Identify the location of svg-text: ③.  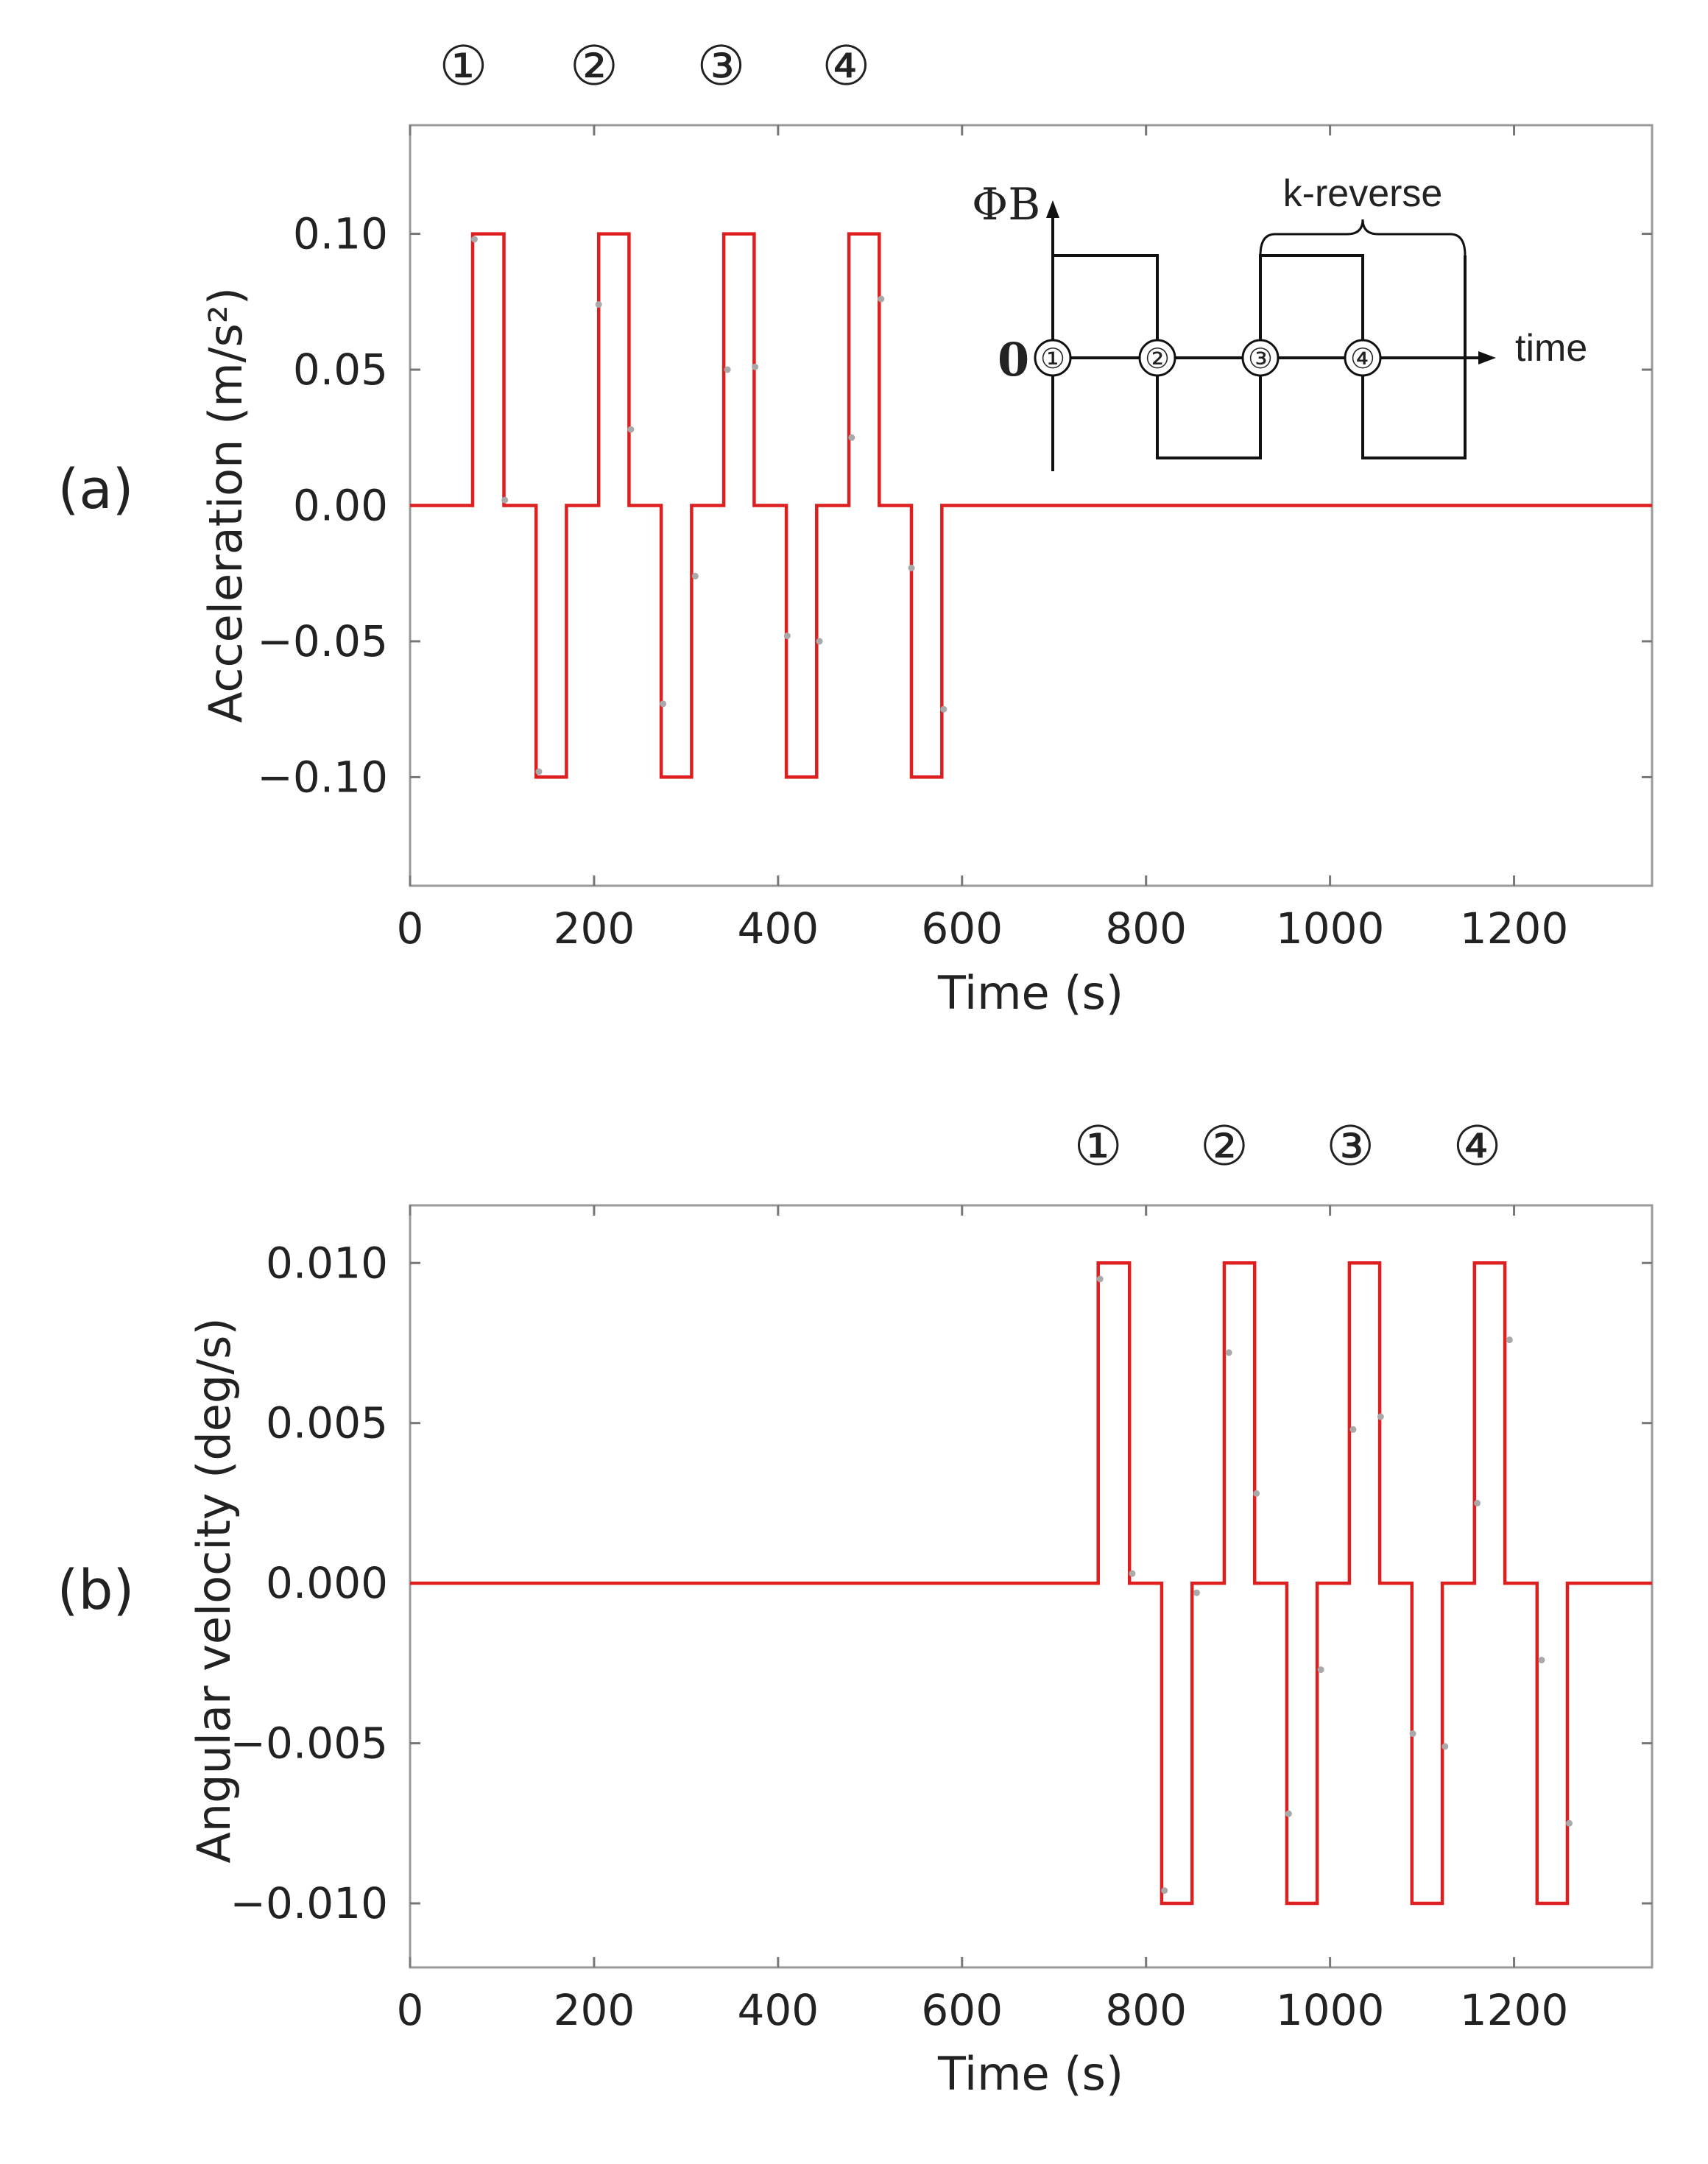
(1260, 358).